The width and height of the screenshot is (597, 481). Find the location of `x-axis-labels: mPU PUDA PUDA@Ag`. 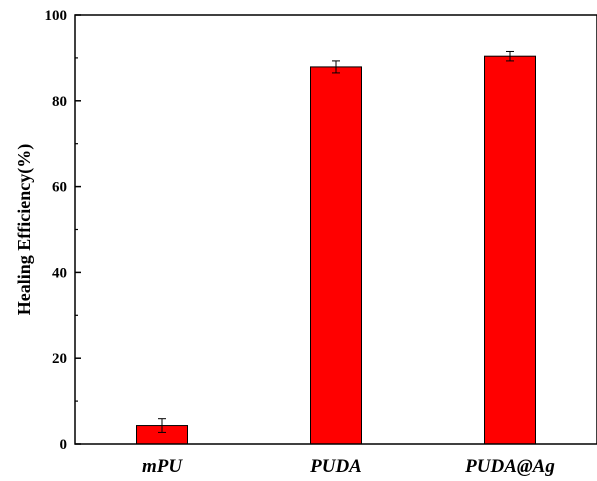

x-axis-labels: mPU PUDA PUDA@Ag is located at coordinates (348, 466).